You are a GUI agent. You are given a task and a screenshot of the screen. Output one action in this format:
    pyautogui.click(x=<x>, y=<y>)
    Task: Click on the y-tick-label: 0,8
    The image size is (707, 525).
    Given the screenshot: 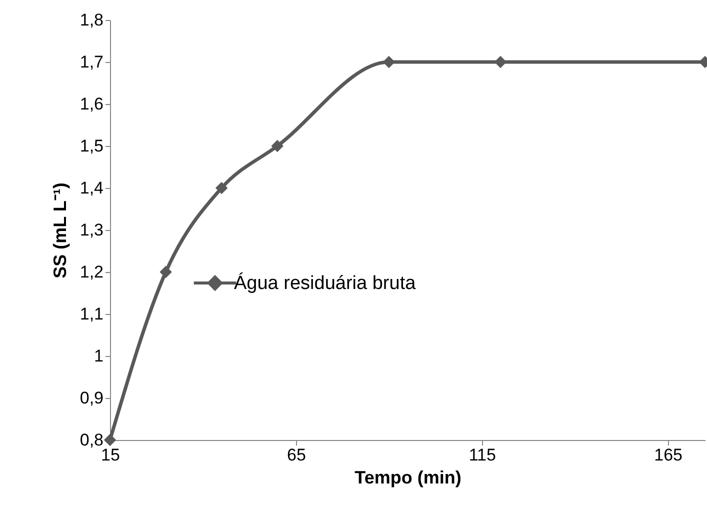 What is the action you would take?
    pyautogui.click(x=92, y=440)
    